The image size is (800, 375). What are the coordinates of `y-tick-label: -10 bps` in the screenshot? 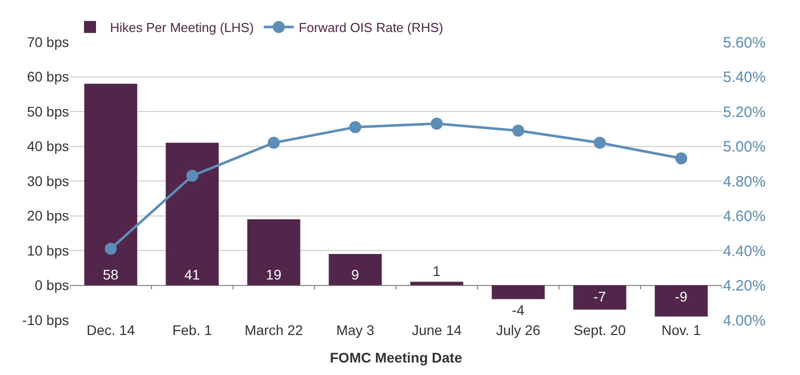 It's located at (45, 320).